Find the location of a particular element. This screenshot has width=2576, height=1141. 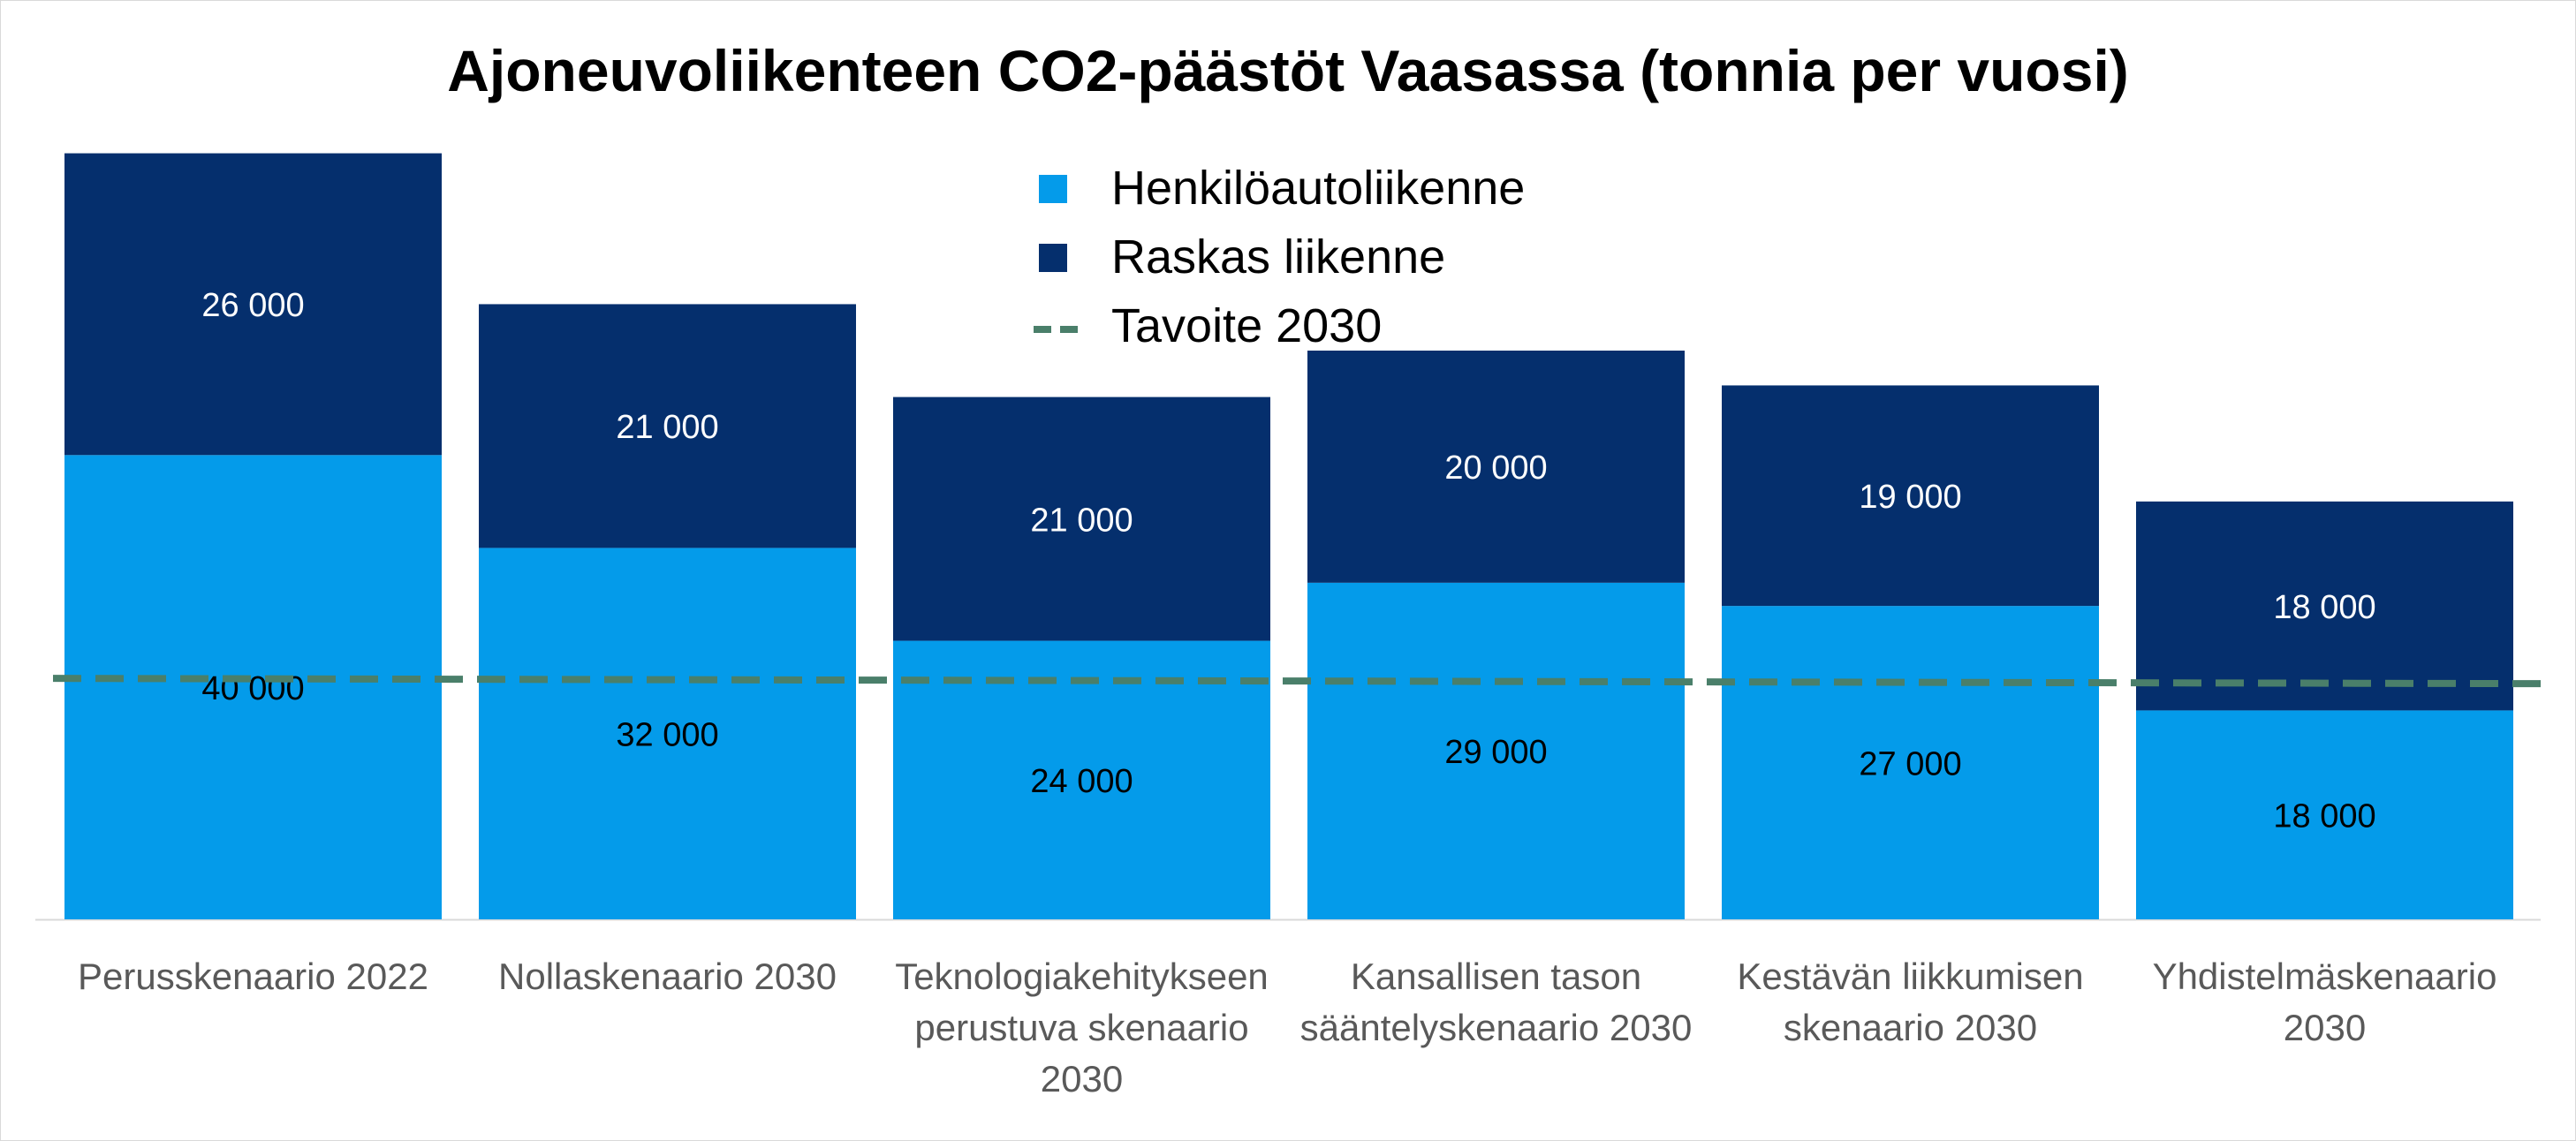

data-label-raskas-liikenne-5: 19 000 is located at coordinates (1910, 498).